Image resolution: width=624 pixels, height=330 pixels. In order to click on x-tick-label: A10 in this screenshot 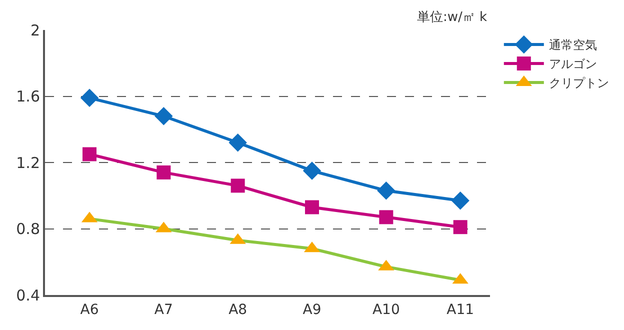, I will do `click(386, 310)`.